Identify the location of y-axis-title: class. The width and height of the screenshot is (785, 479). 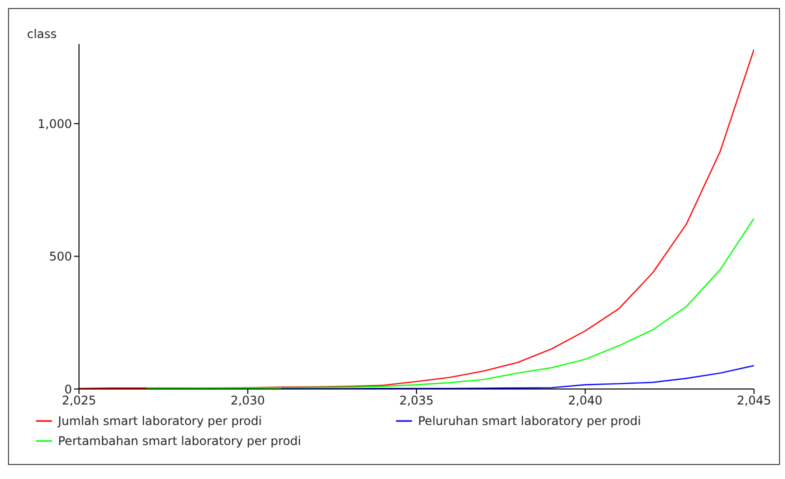
(42, 34).